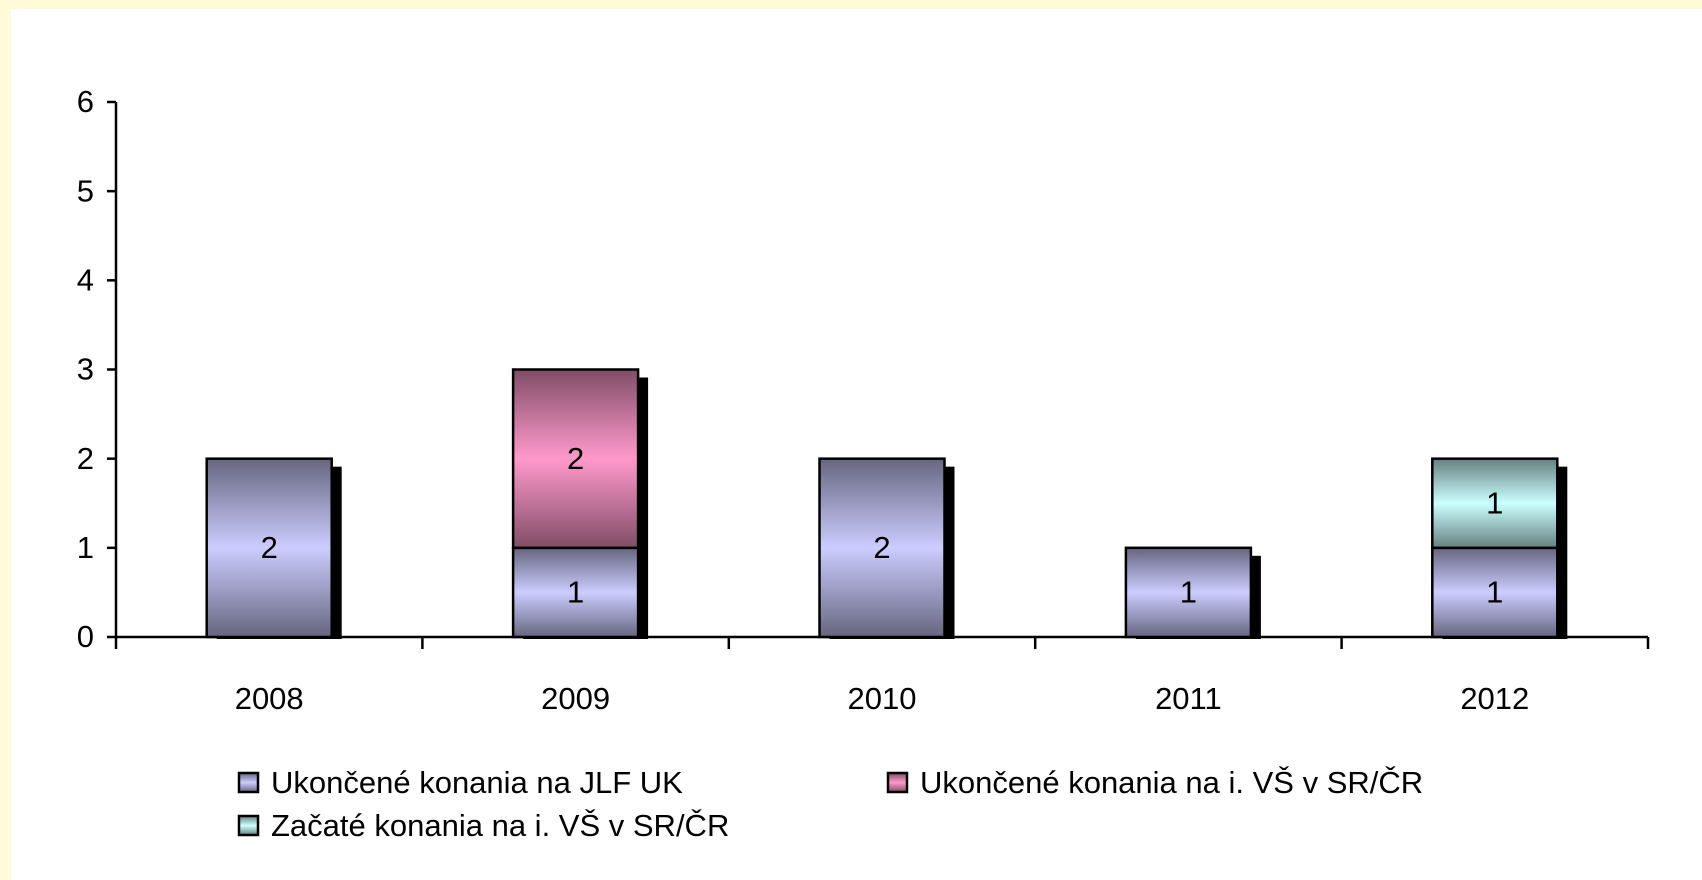 Image resolution: width=1702 pixels, height=880 pixels. I want to click on y-tick-label: 6, so click(85, 101).